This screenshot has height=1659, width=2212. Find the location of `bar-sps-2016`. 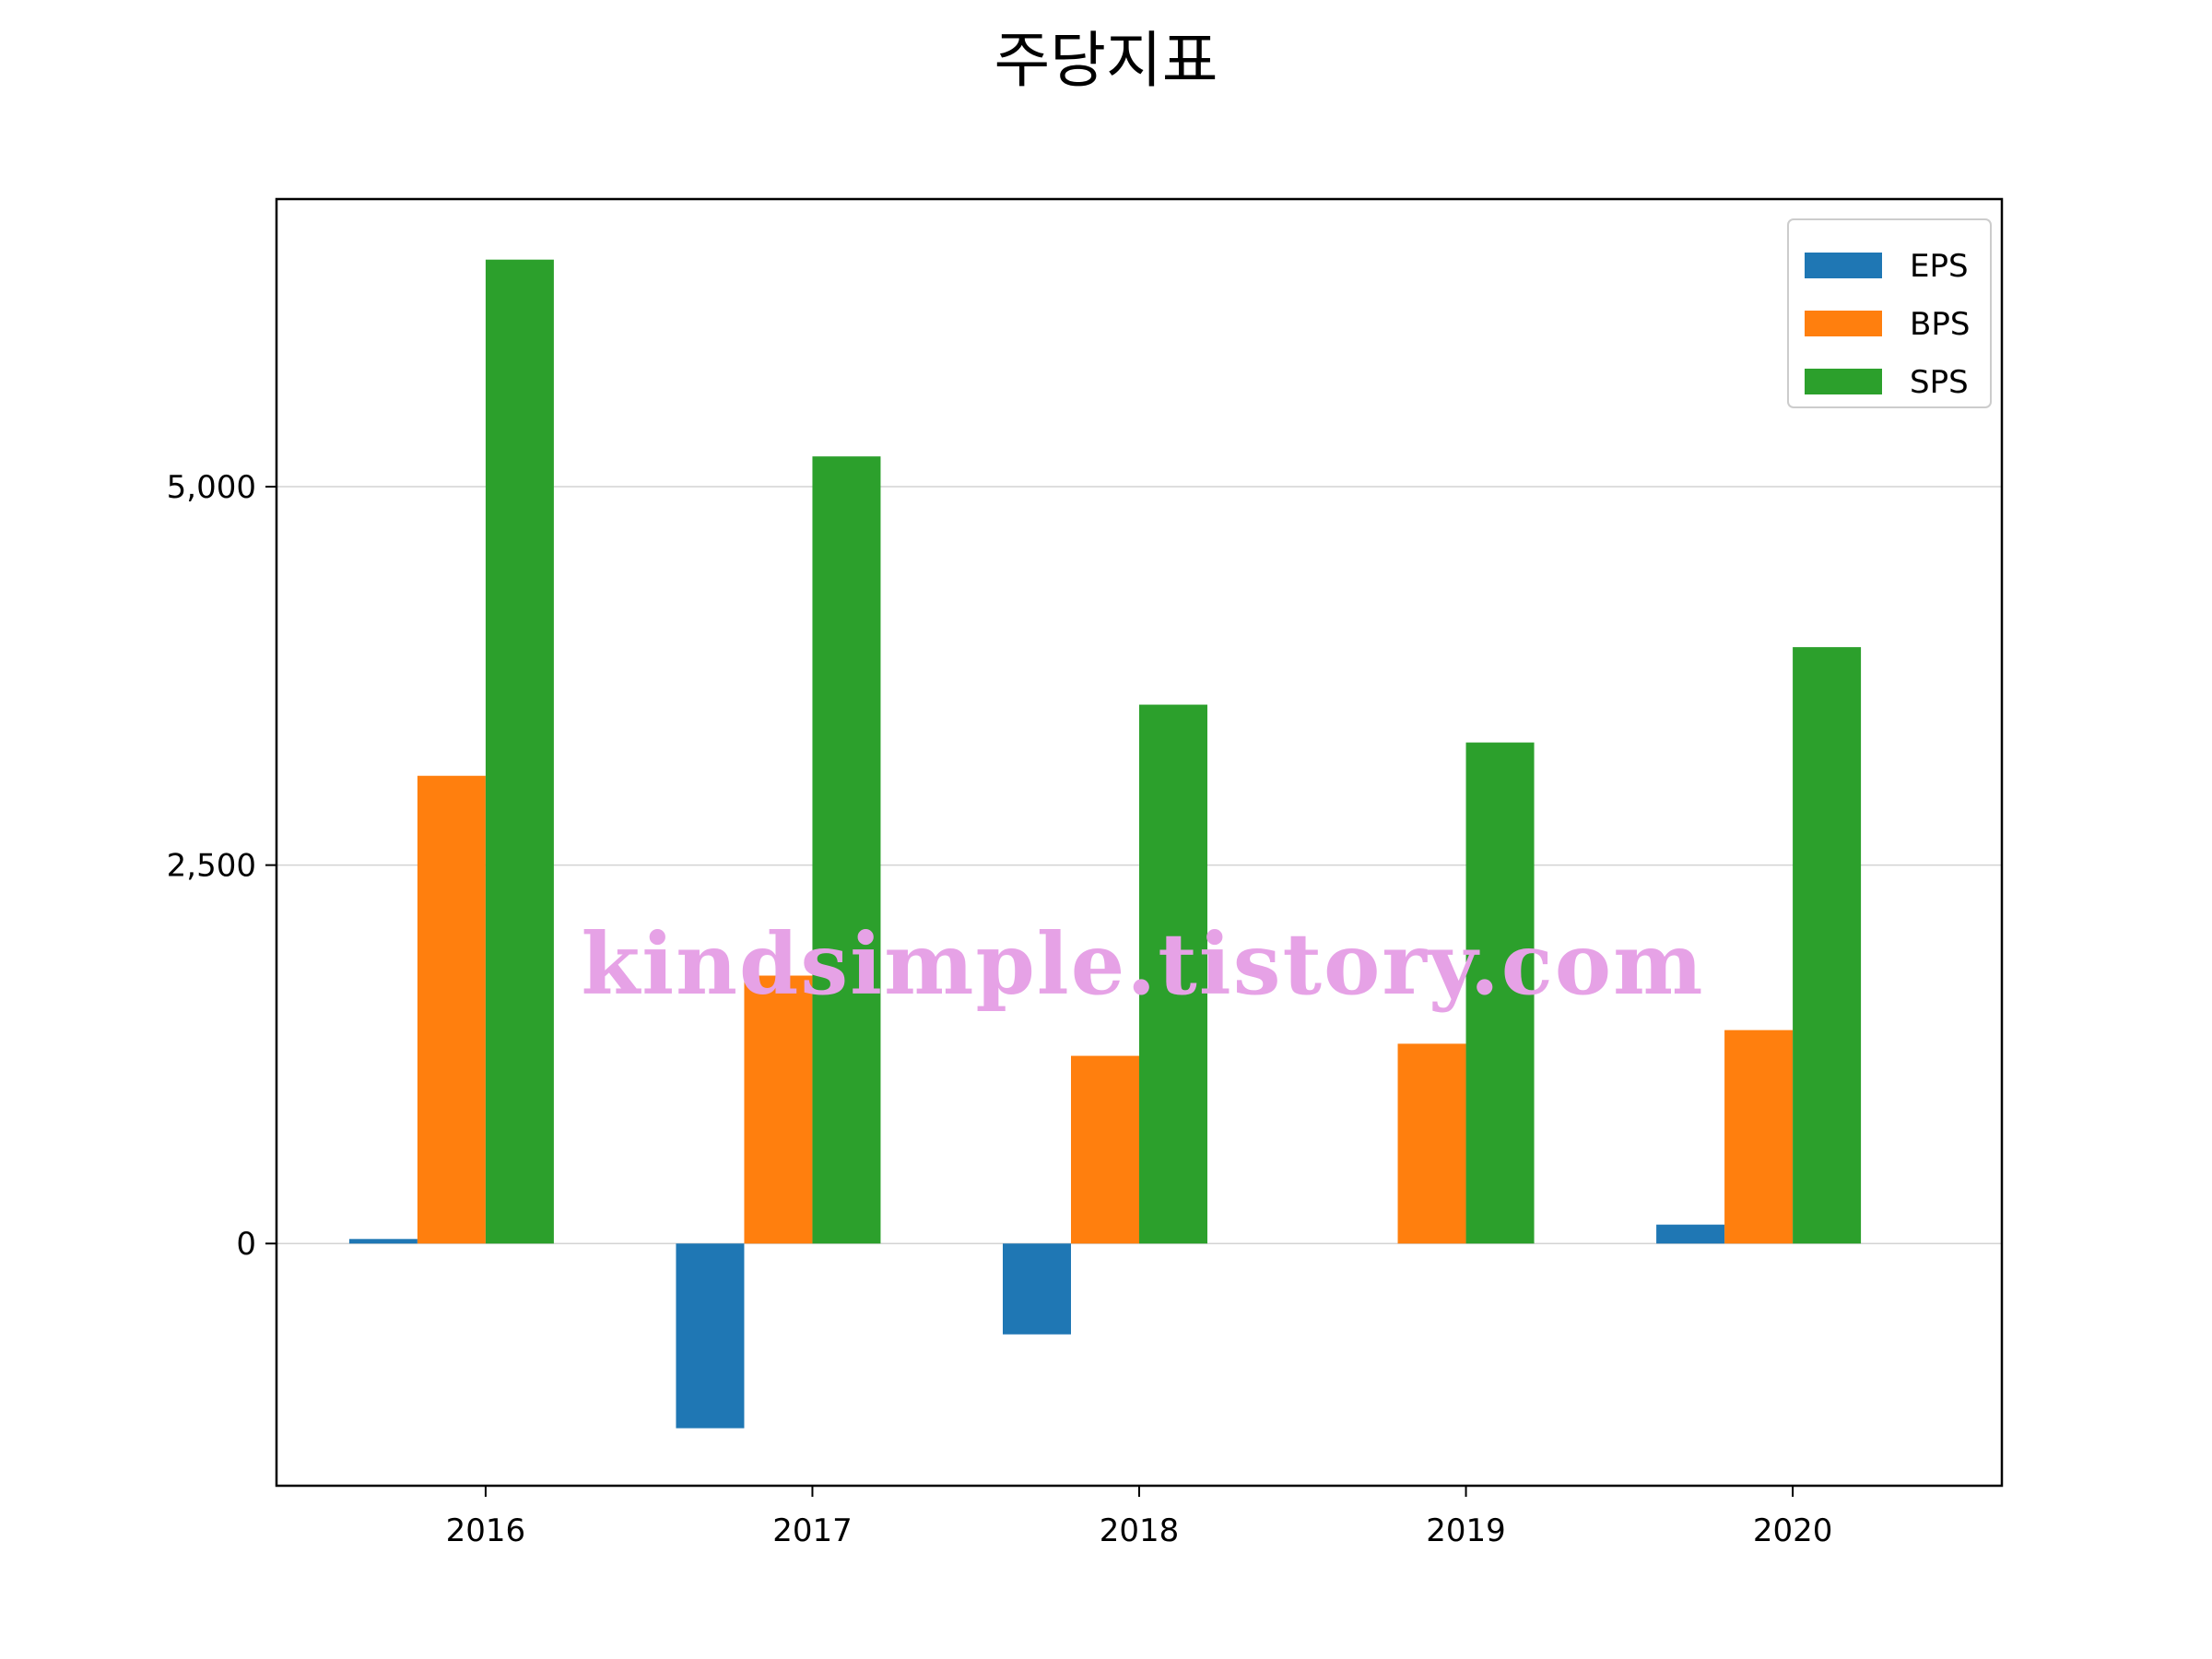

bar-sps-2016 is located at coordinates (519, 751).